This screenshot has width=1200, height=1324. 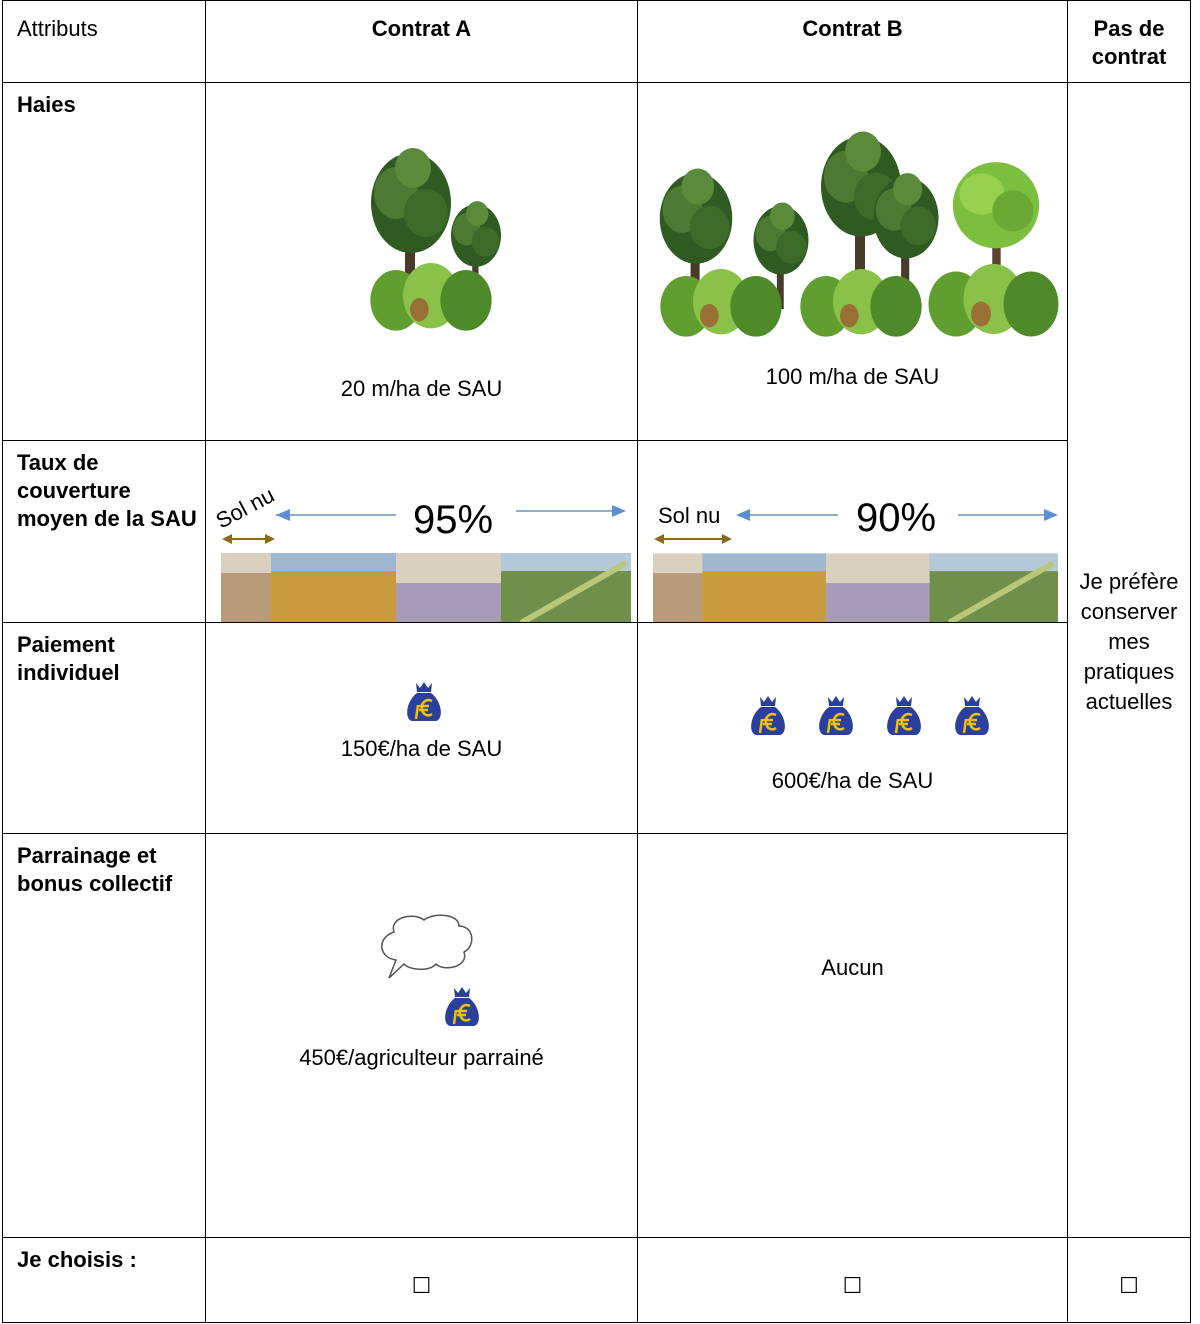 I want to click on row-label-cell: Taux de couverture moyen de la SAU, so click(x=104, y=531).